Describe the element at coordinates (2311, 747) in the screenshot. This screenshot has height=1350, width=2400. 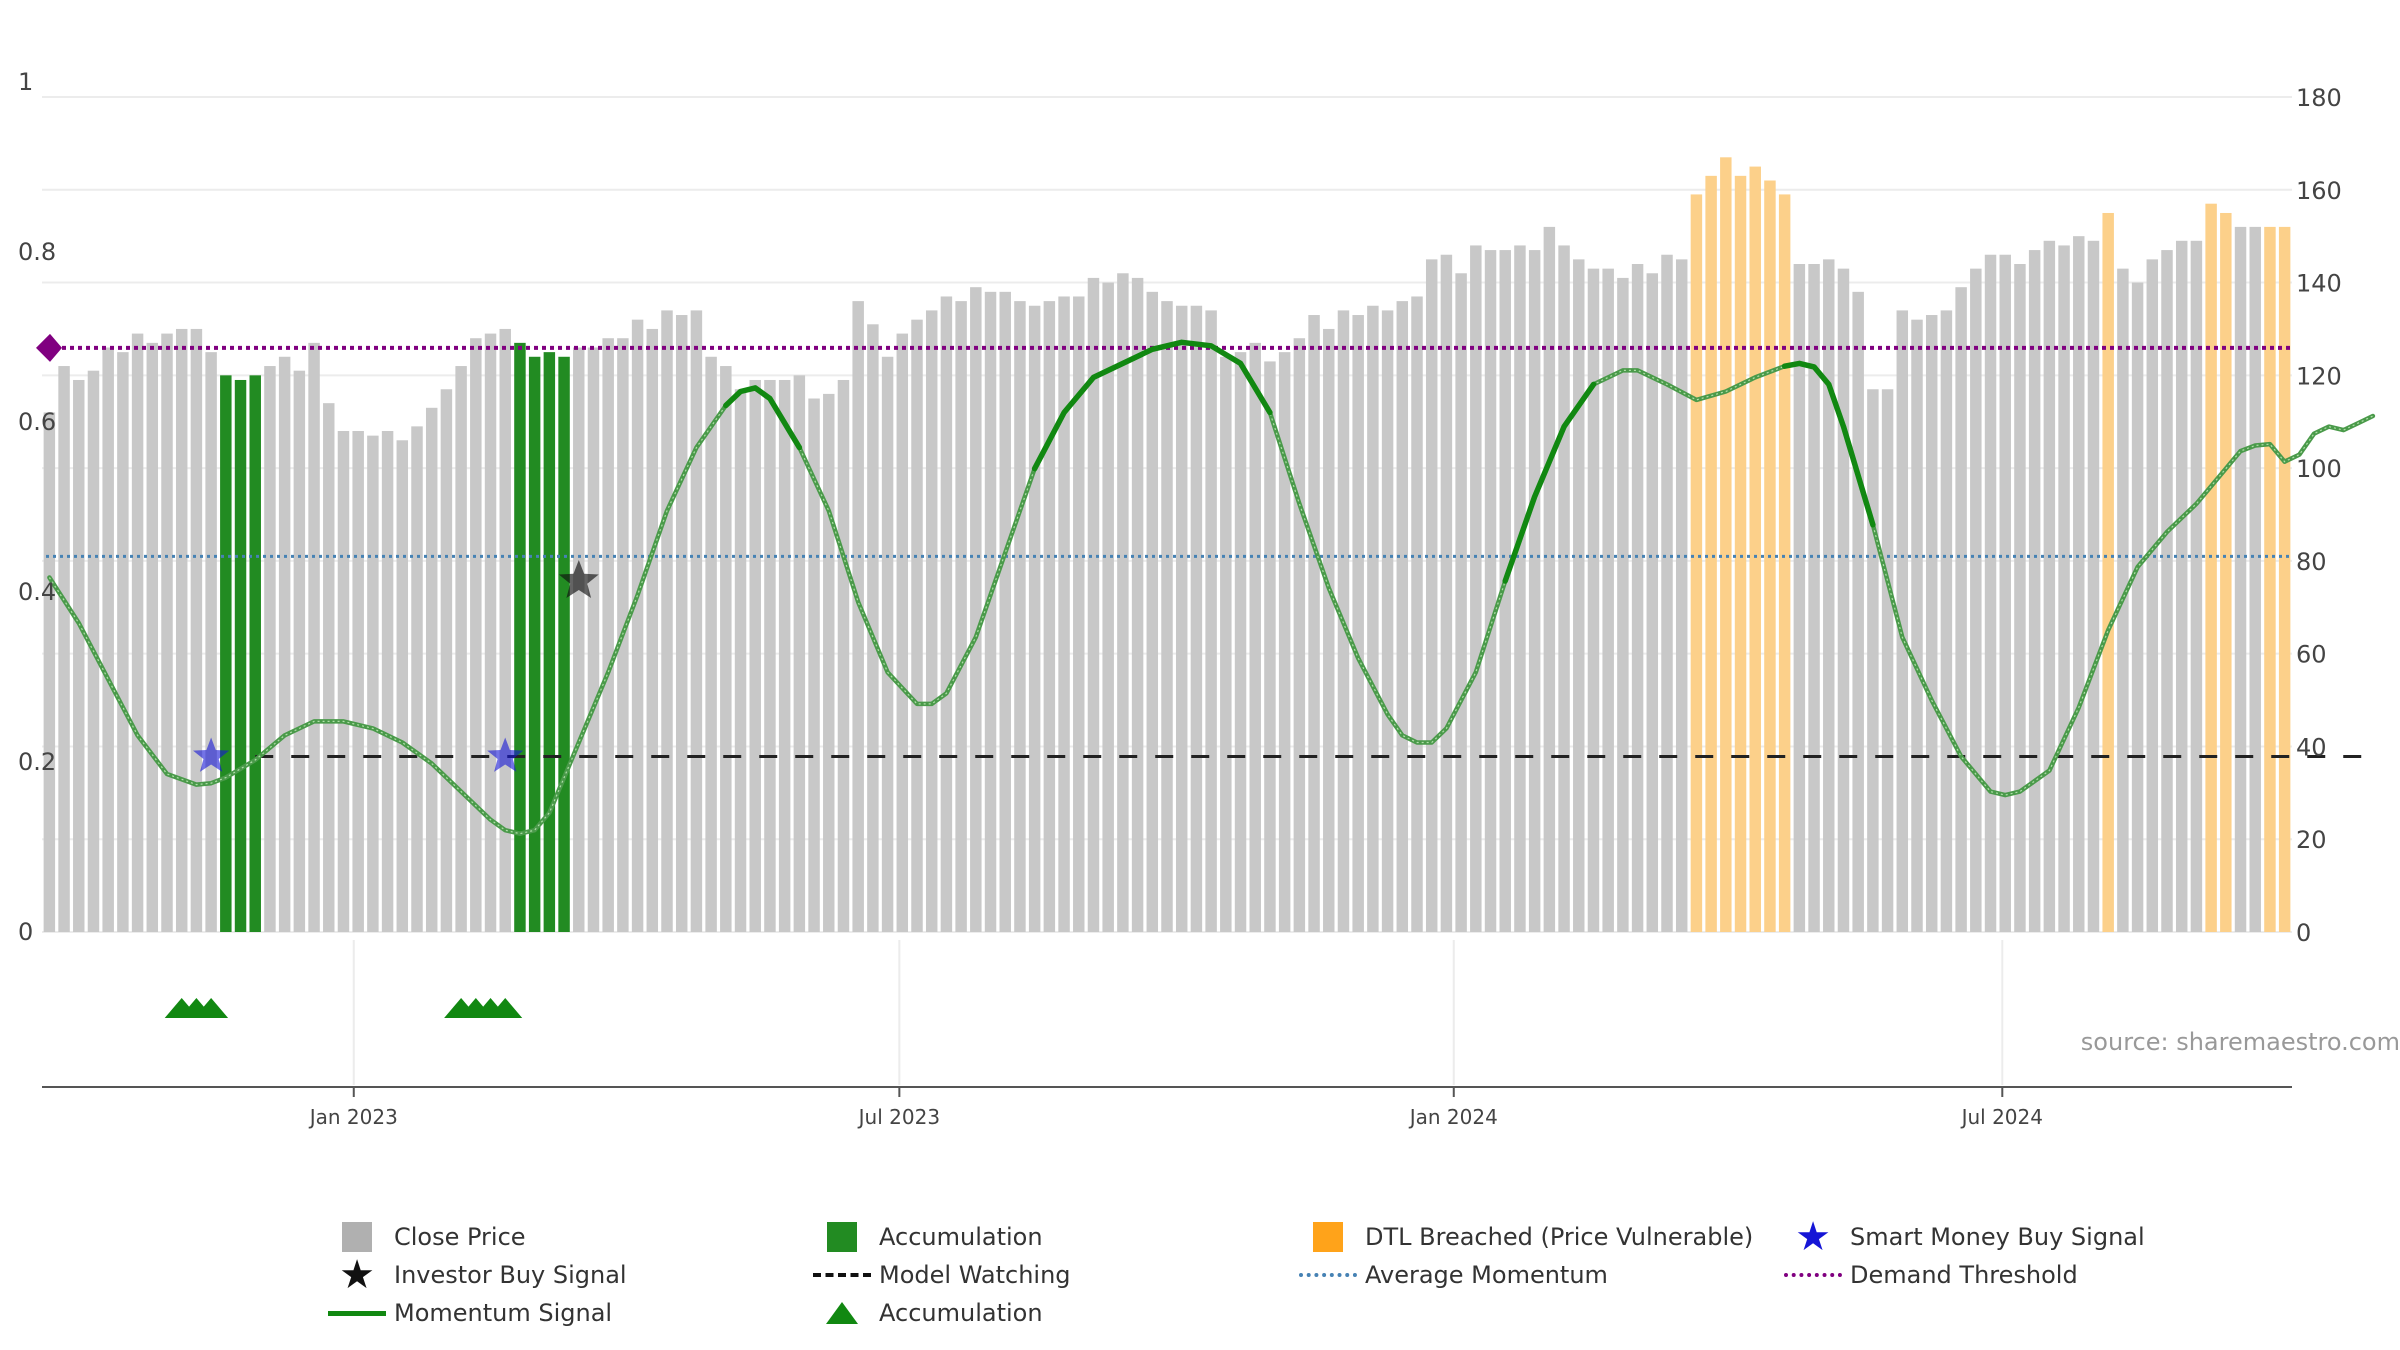
I see `right-axis-tick: 40` at that location.